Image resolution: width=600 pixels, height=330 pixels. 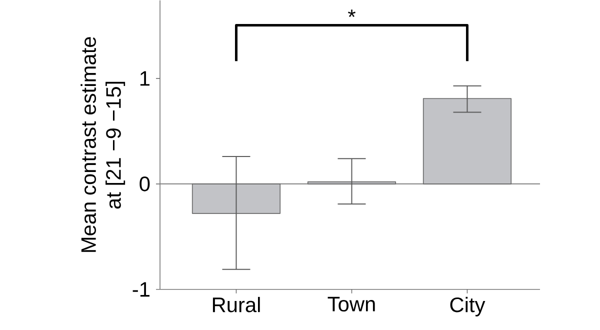 I want to click on x-tick-label: Town, so click(x=351, y=304).